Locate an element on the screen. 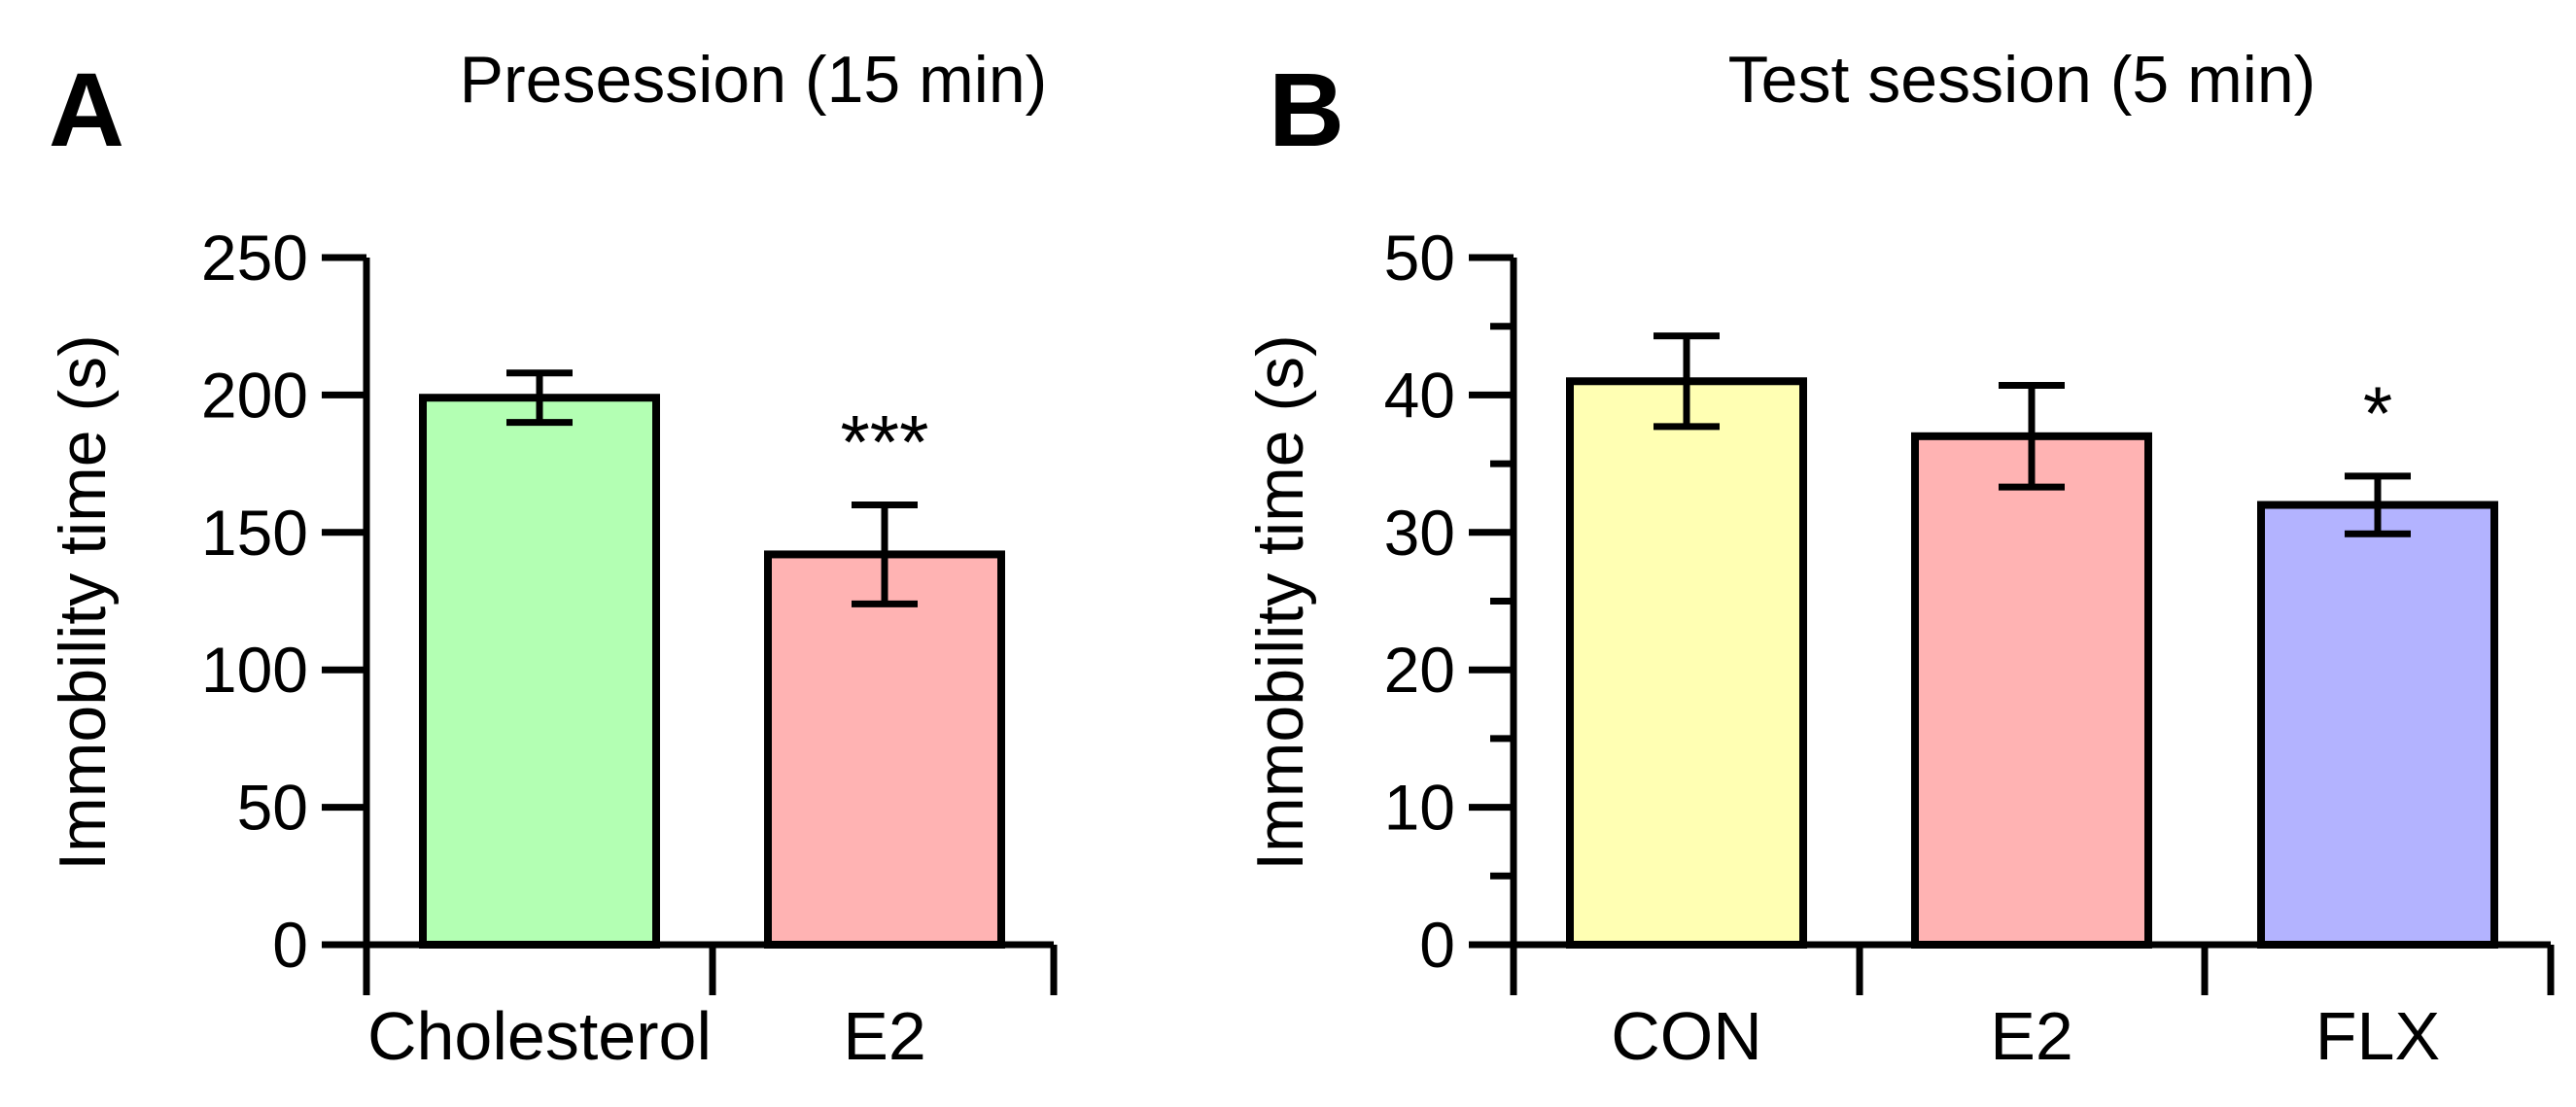 The height and width of the screenshot is (1107, 2576). panel-a-y-axis-title: Immobility time (s) is located at coordinates (83, 602).